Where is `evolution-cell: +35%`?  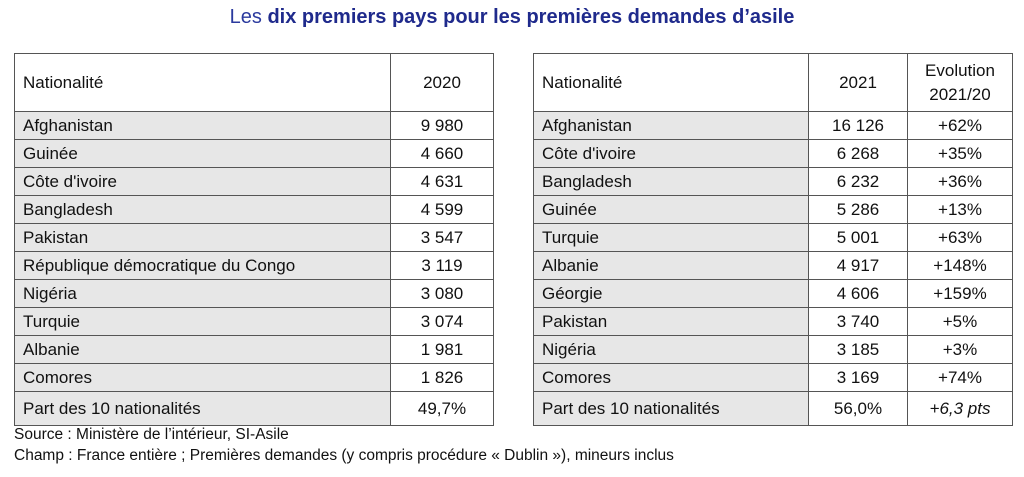 evolution-cell: +35% is located at coordinates (960, 153).